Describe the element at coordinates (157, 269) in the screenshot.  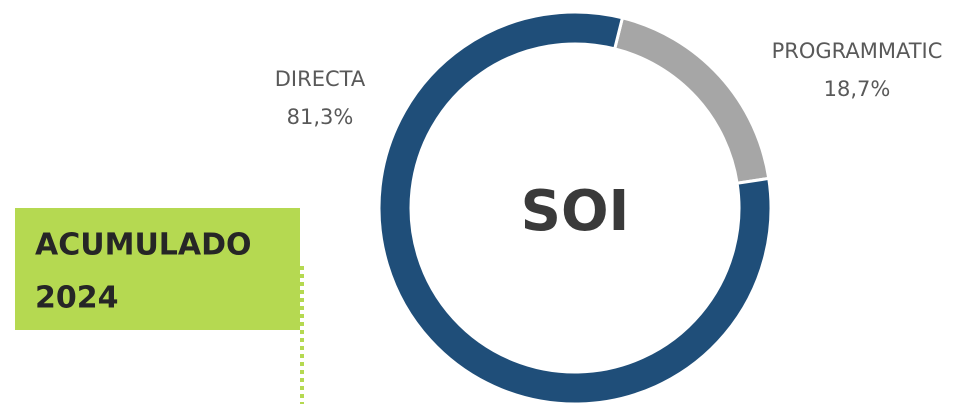
I see `badge-box` at that location.